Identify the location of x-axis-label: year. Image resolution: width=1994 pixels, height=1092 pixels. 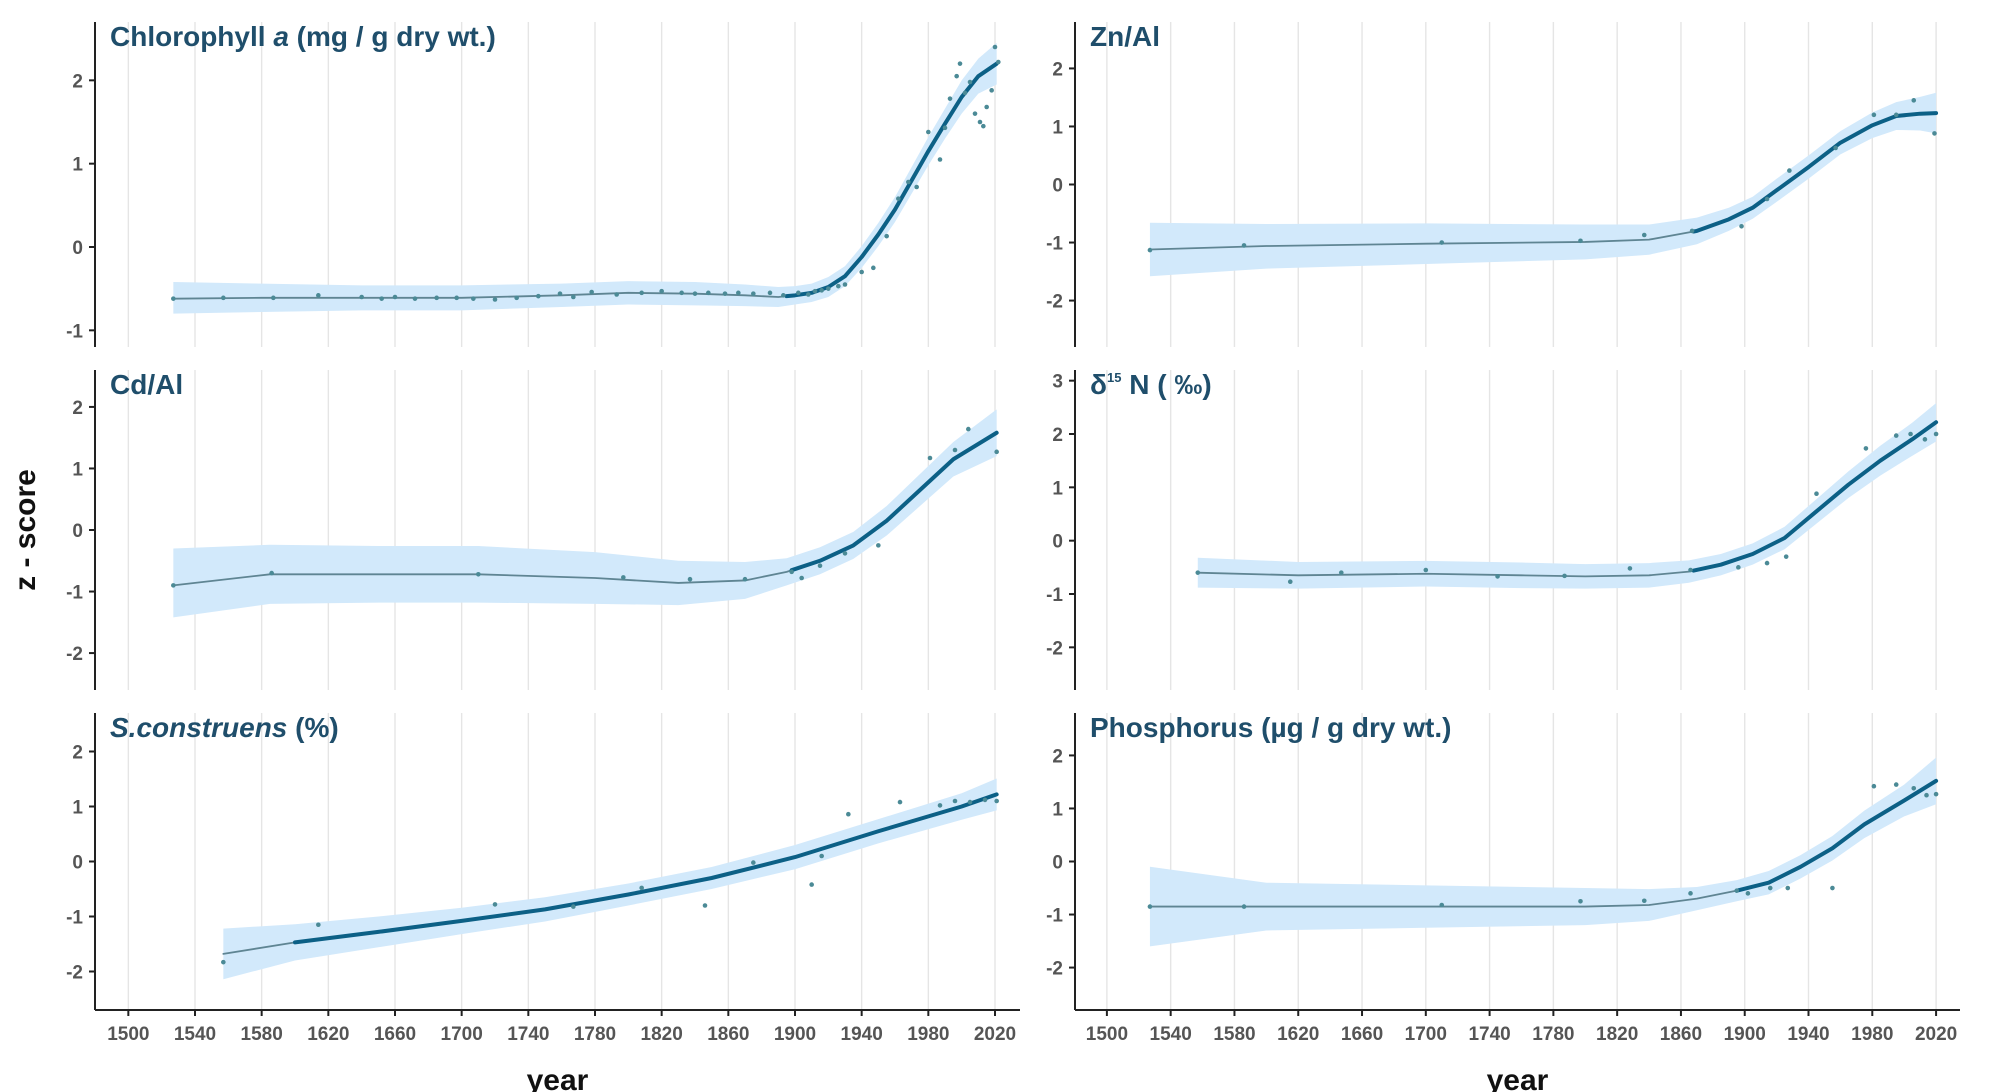
(1518, 1078).